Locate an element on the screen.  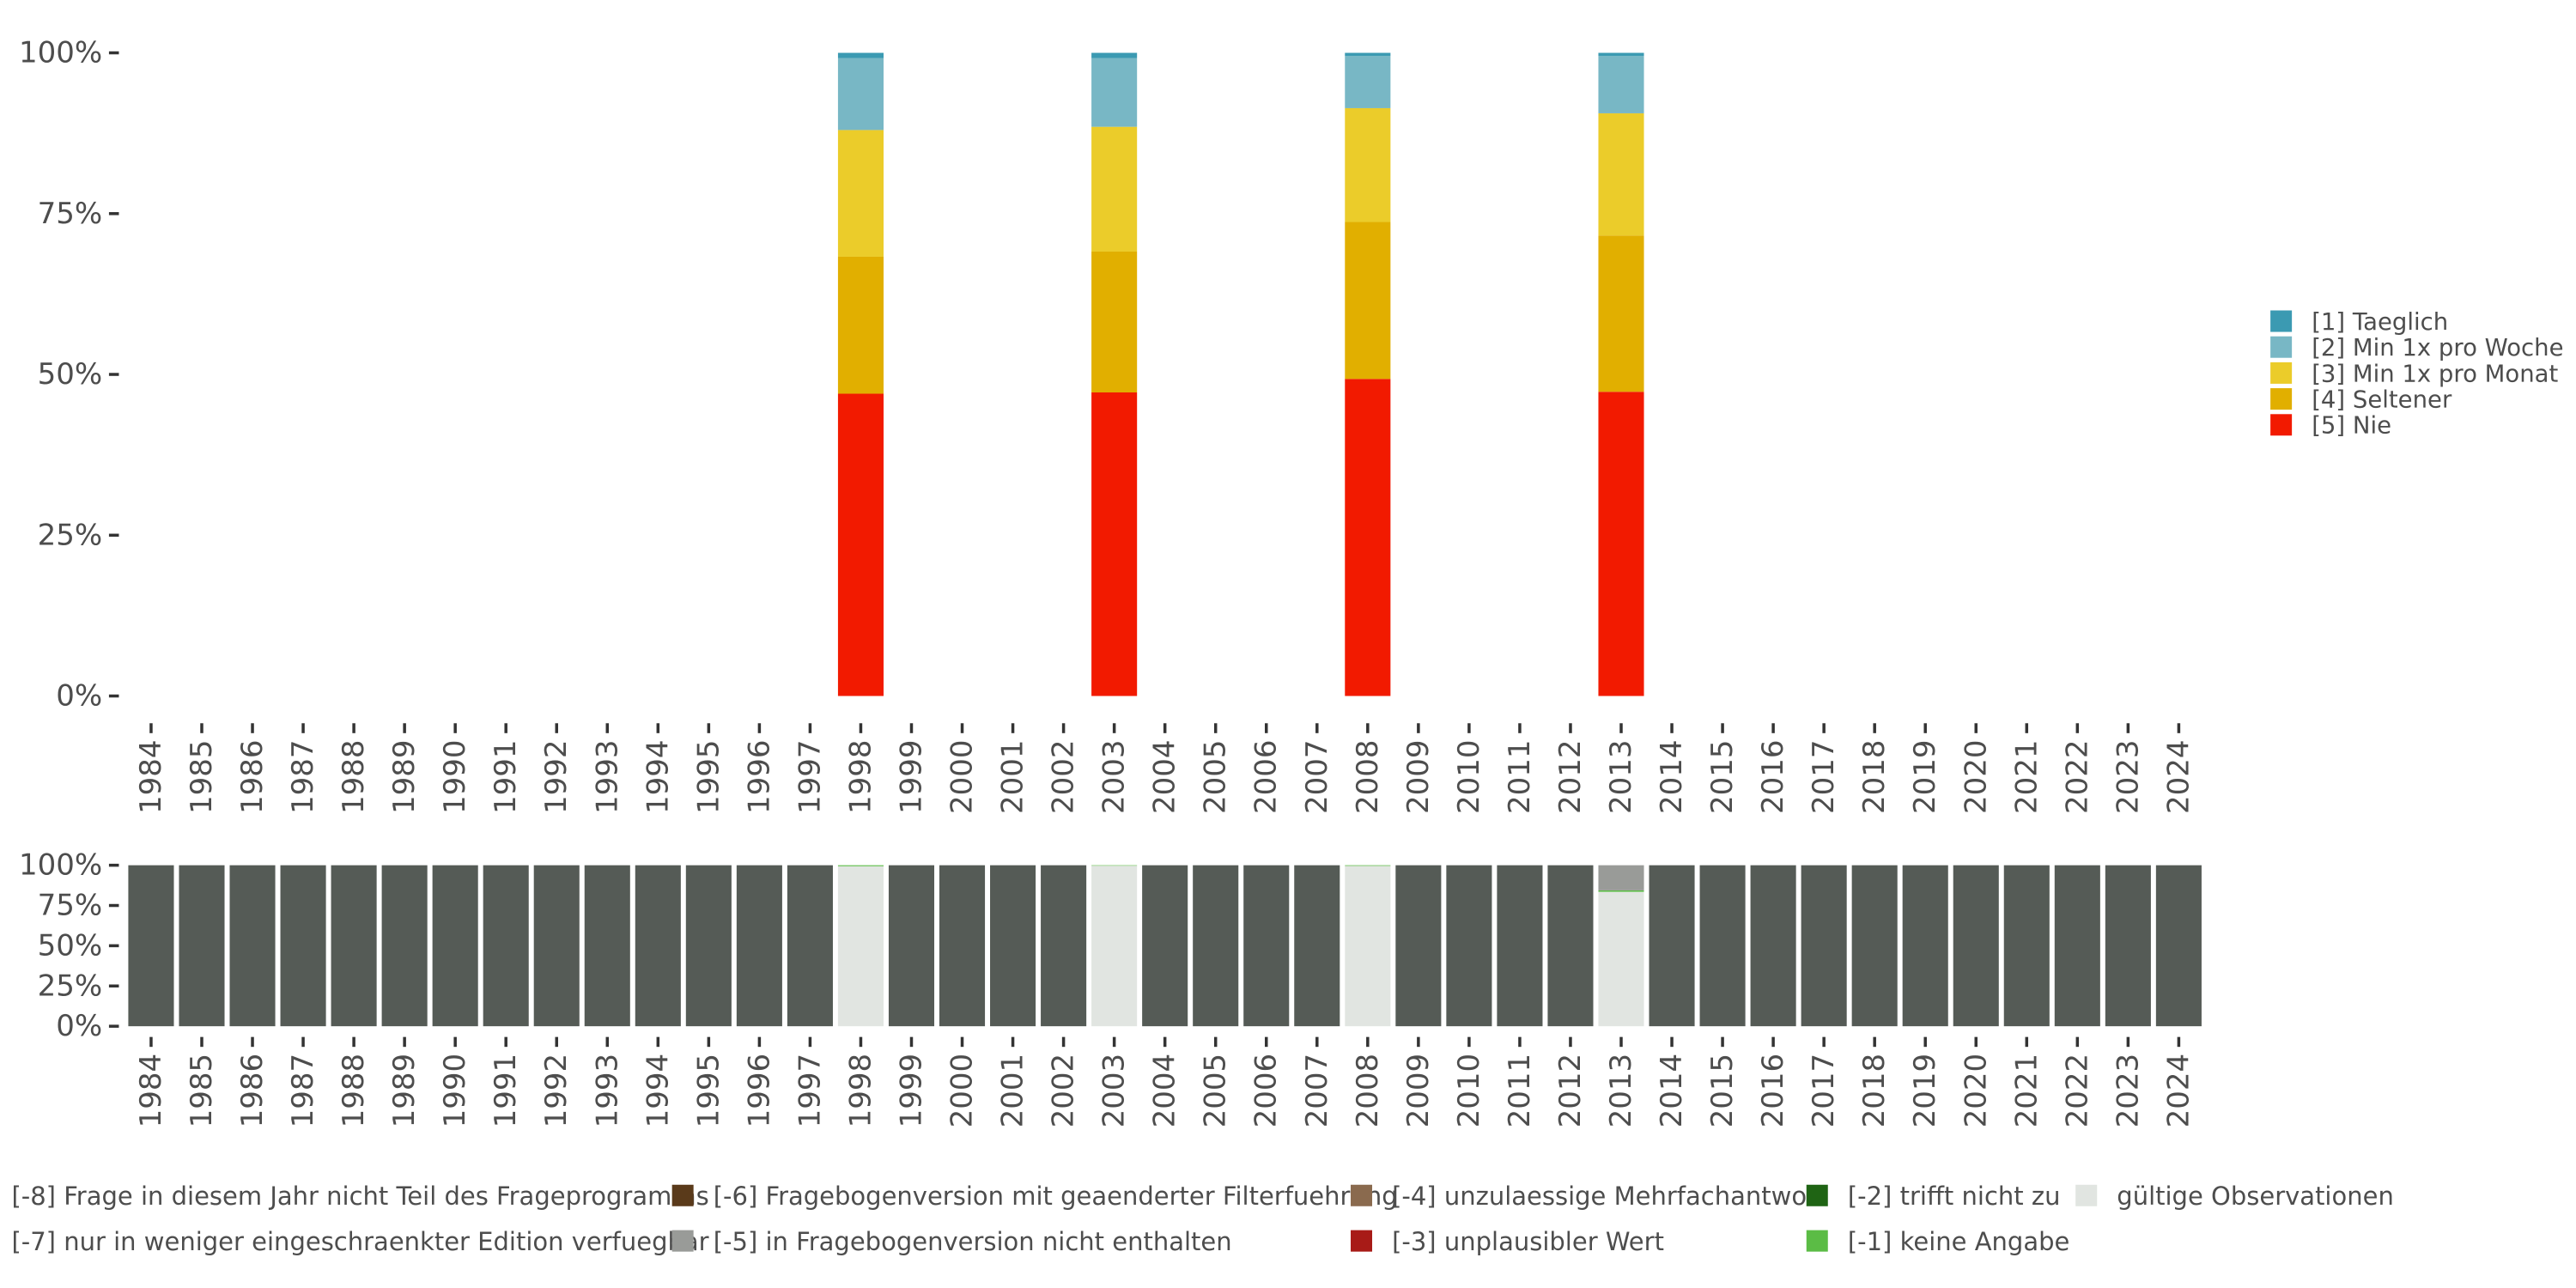
bottom-bar-segment-2022-8-frage-in-diesem-jahr-nicht-teil-des-frageprogramms is located at coordinates (2077, 946).